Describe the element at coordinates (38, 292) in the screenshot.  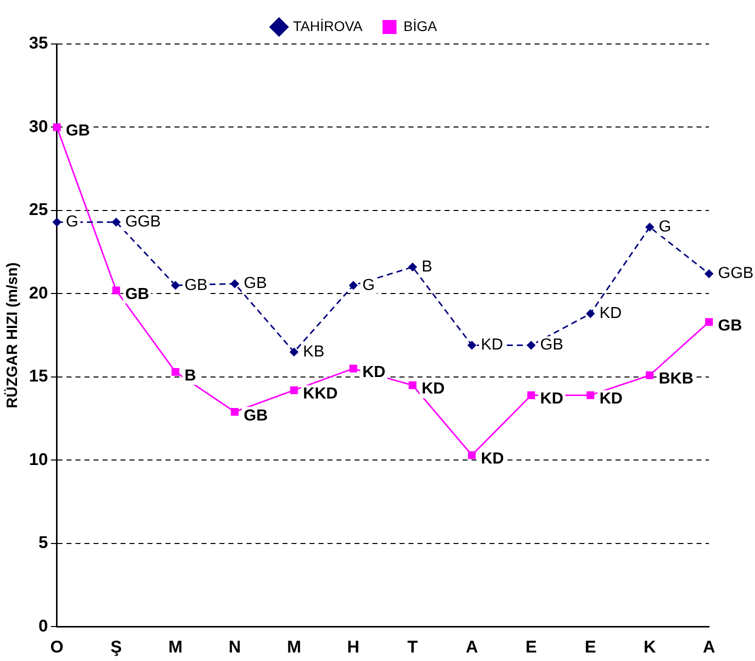
I see `y-tick-label: 20` at that location.